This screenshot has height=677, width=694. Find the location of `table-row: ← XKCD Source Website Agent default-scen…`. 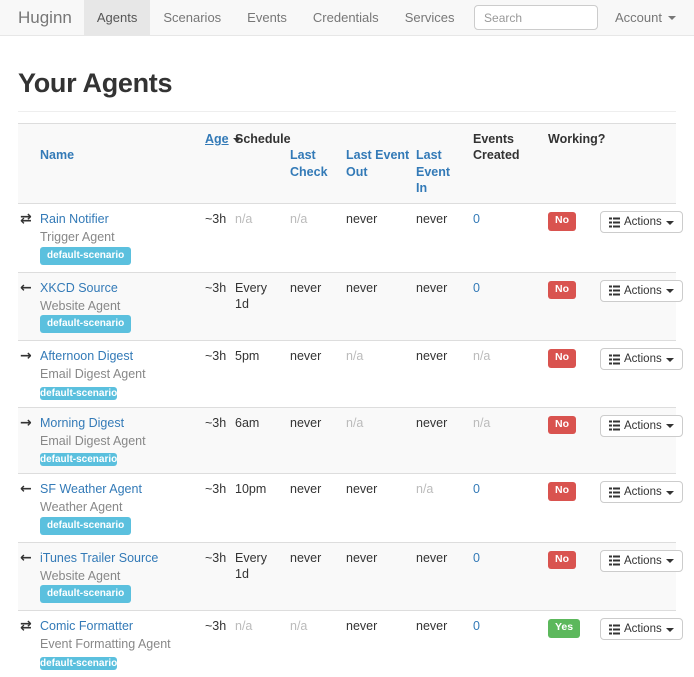

table-row: ← XKCD Source Website Agent default-scen… is located at coordinates (350, 306).